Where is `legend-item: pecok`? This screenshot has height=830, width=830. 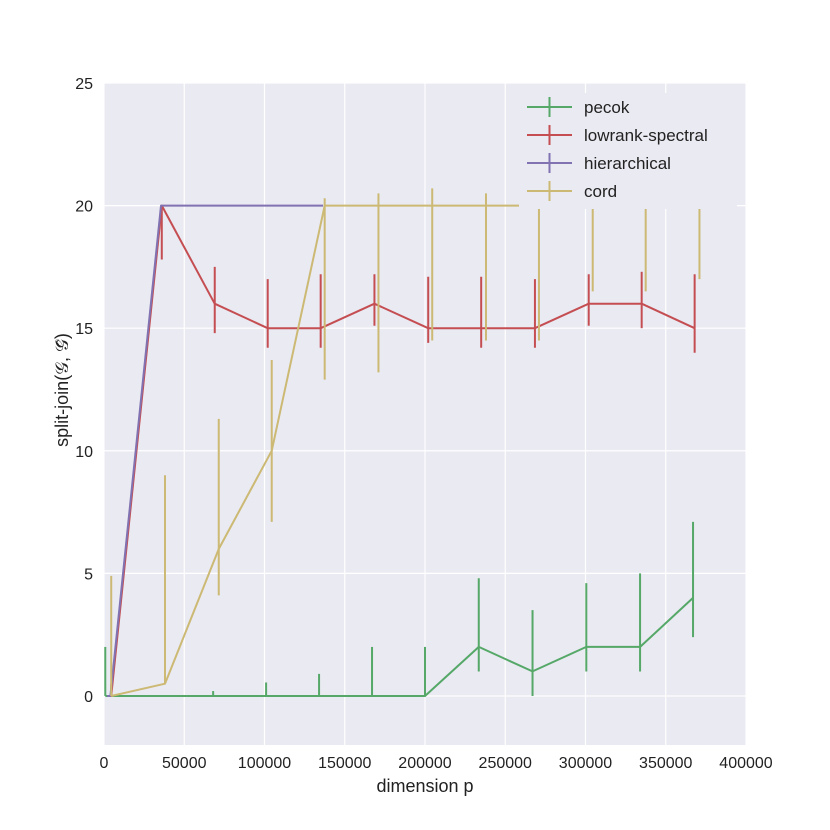 legend-item: pecok is located at coordinates (578, 107).